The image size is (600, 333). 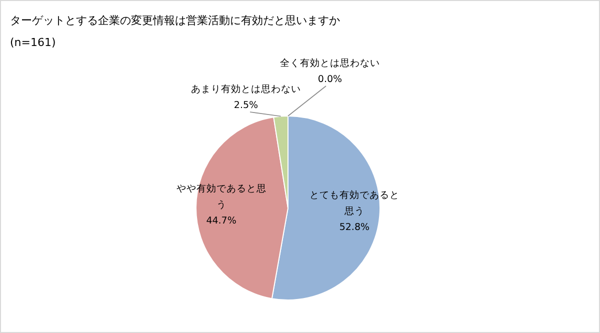 I want to click on chart-title: ターゲットとする企業の変更情報は営業活動に有効だと思いますか, so click(x=175, y=20).